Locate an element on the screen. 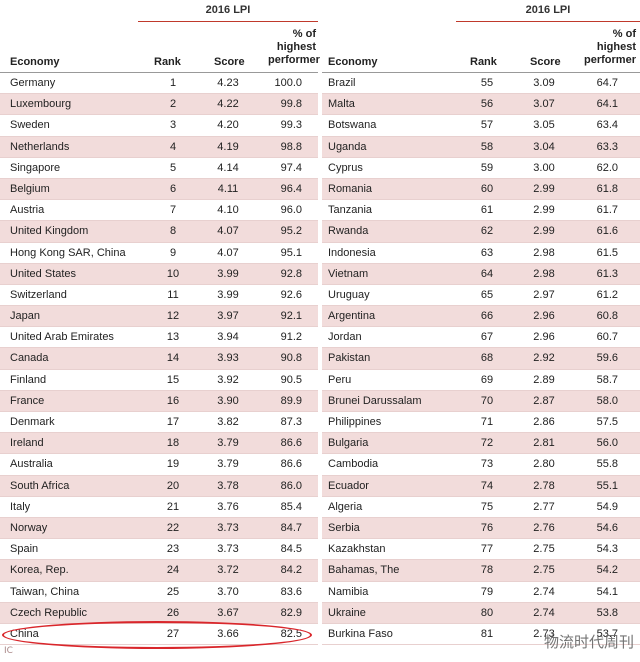 This screenshot has height=662, width=640. rank-cell: 70 is located at coordinates (487, 400).